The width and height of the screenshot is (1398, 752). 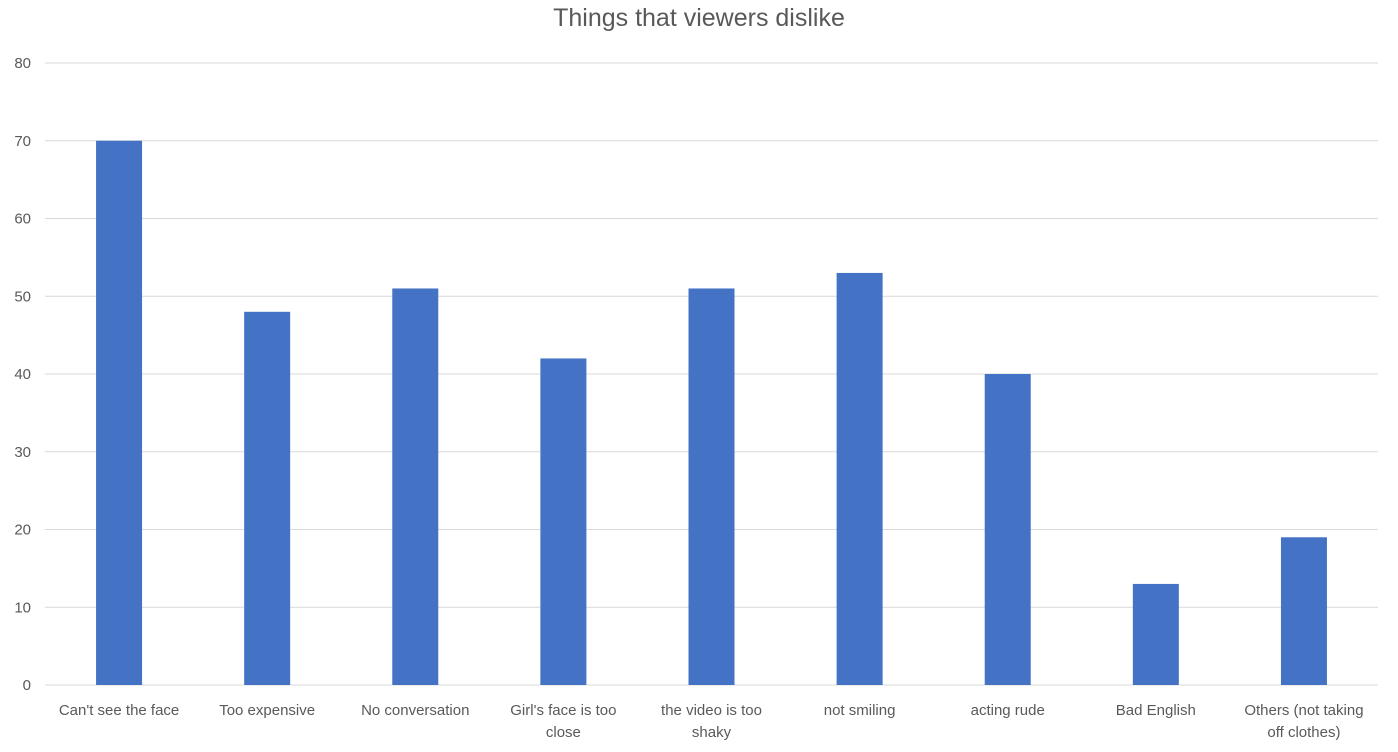 I want to click on y-tick-label: 60, so click(x=22, y=219).